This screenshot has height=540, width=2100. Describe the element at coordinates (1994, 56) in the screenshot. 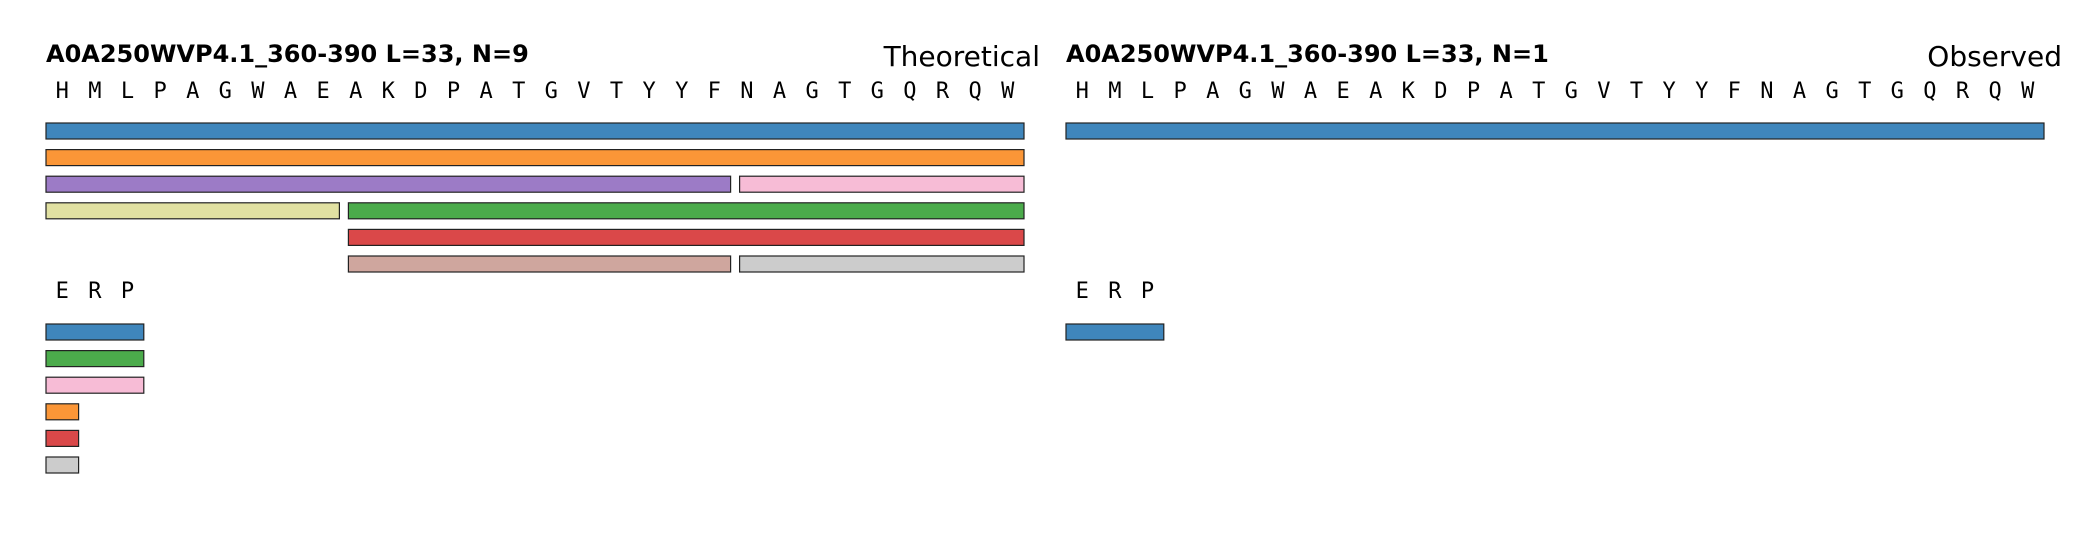

I see `panel-tag: Observed` at that location.